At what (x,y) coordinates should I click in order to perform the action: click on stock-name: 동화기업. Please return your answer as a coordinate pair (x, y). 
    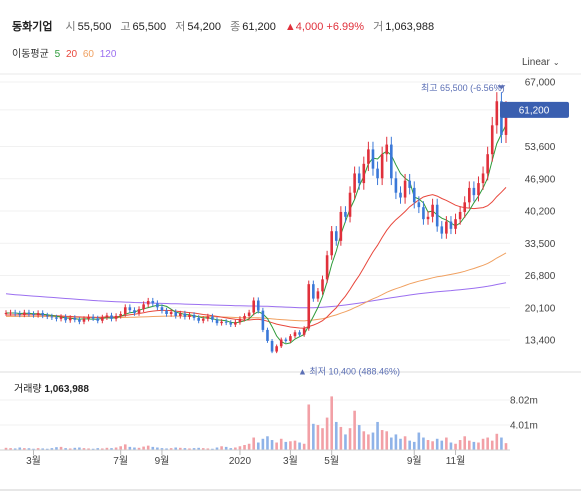
    Looking at the image, I should click on (32, 27).